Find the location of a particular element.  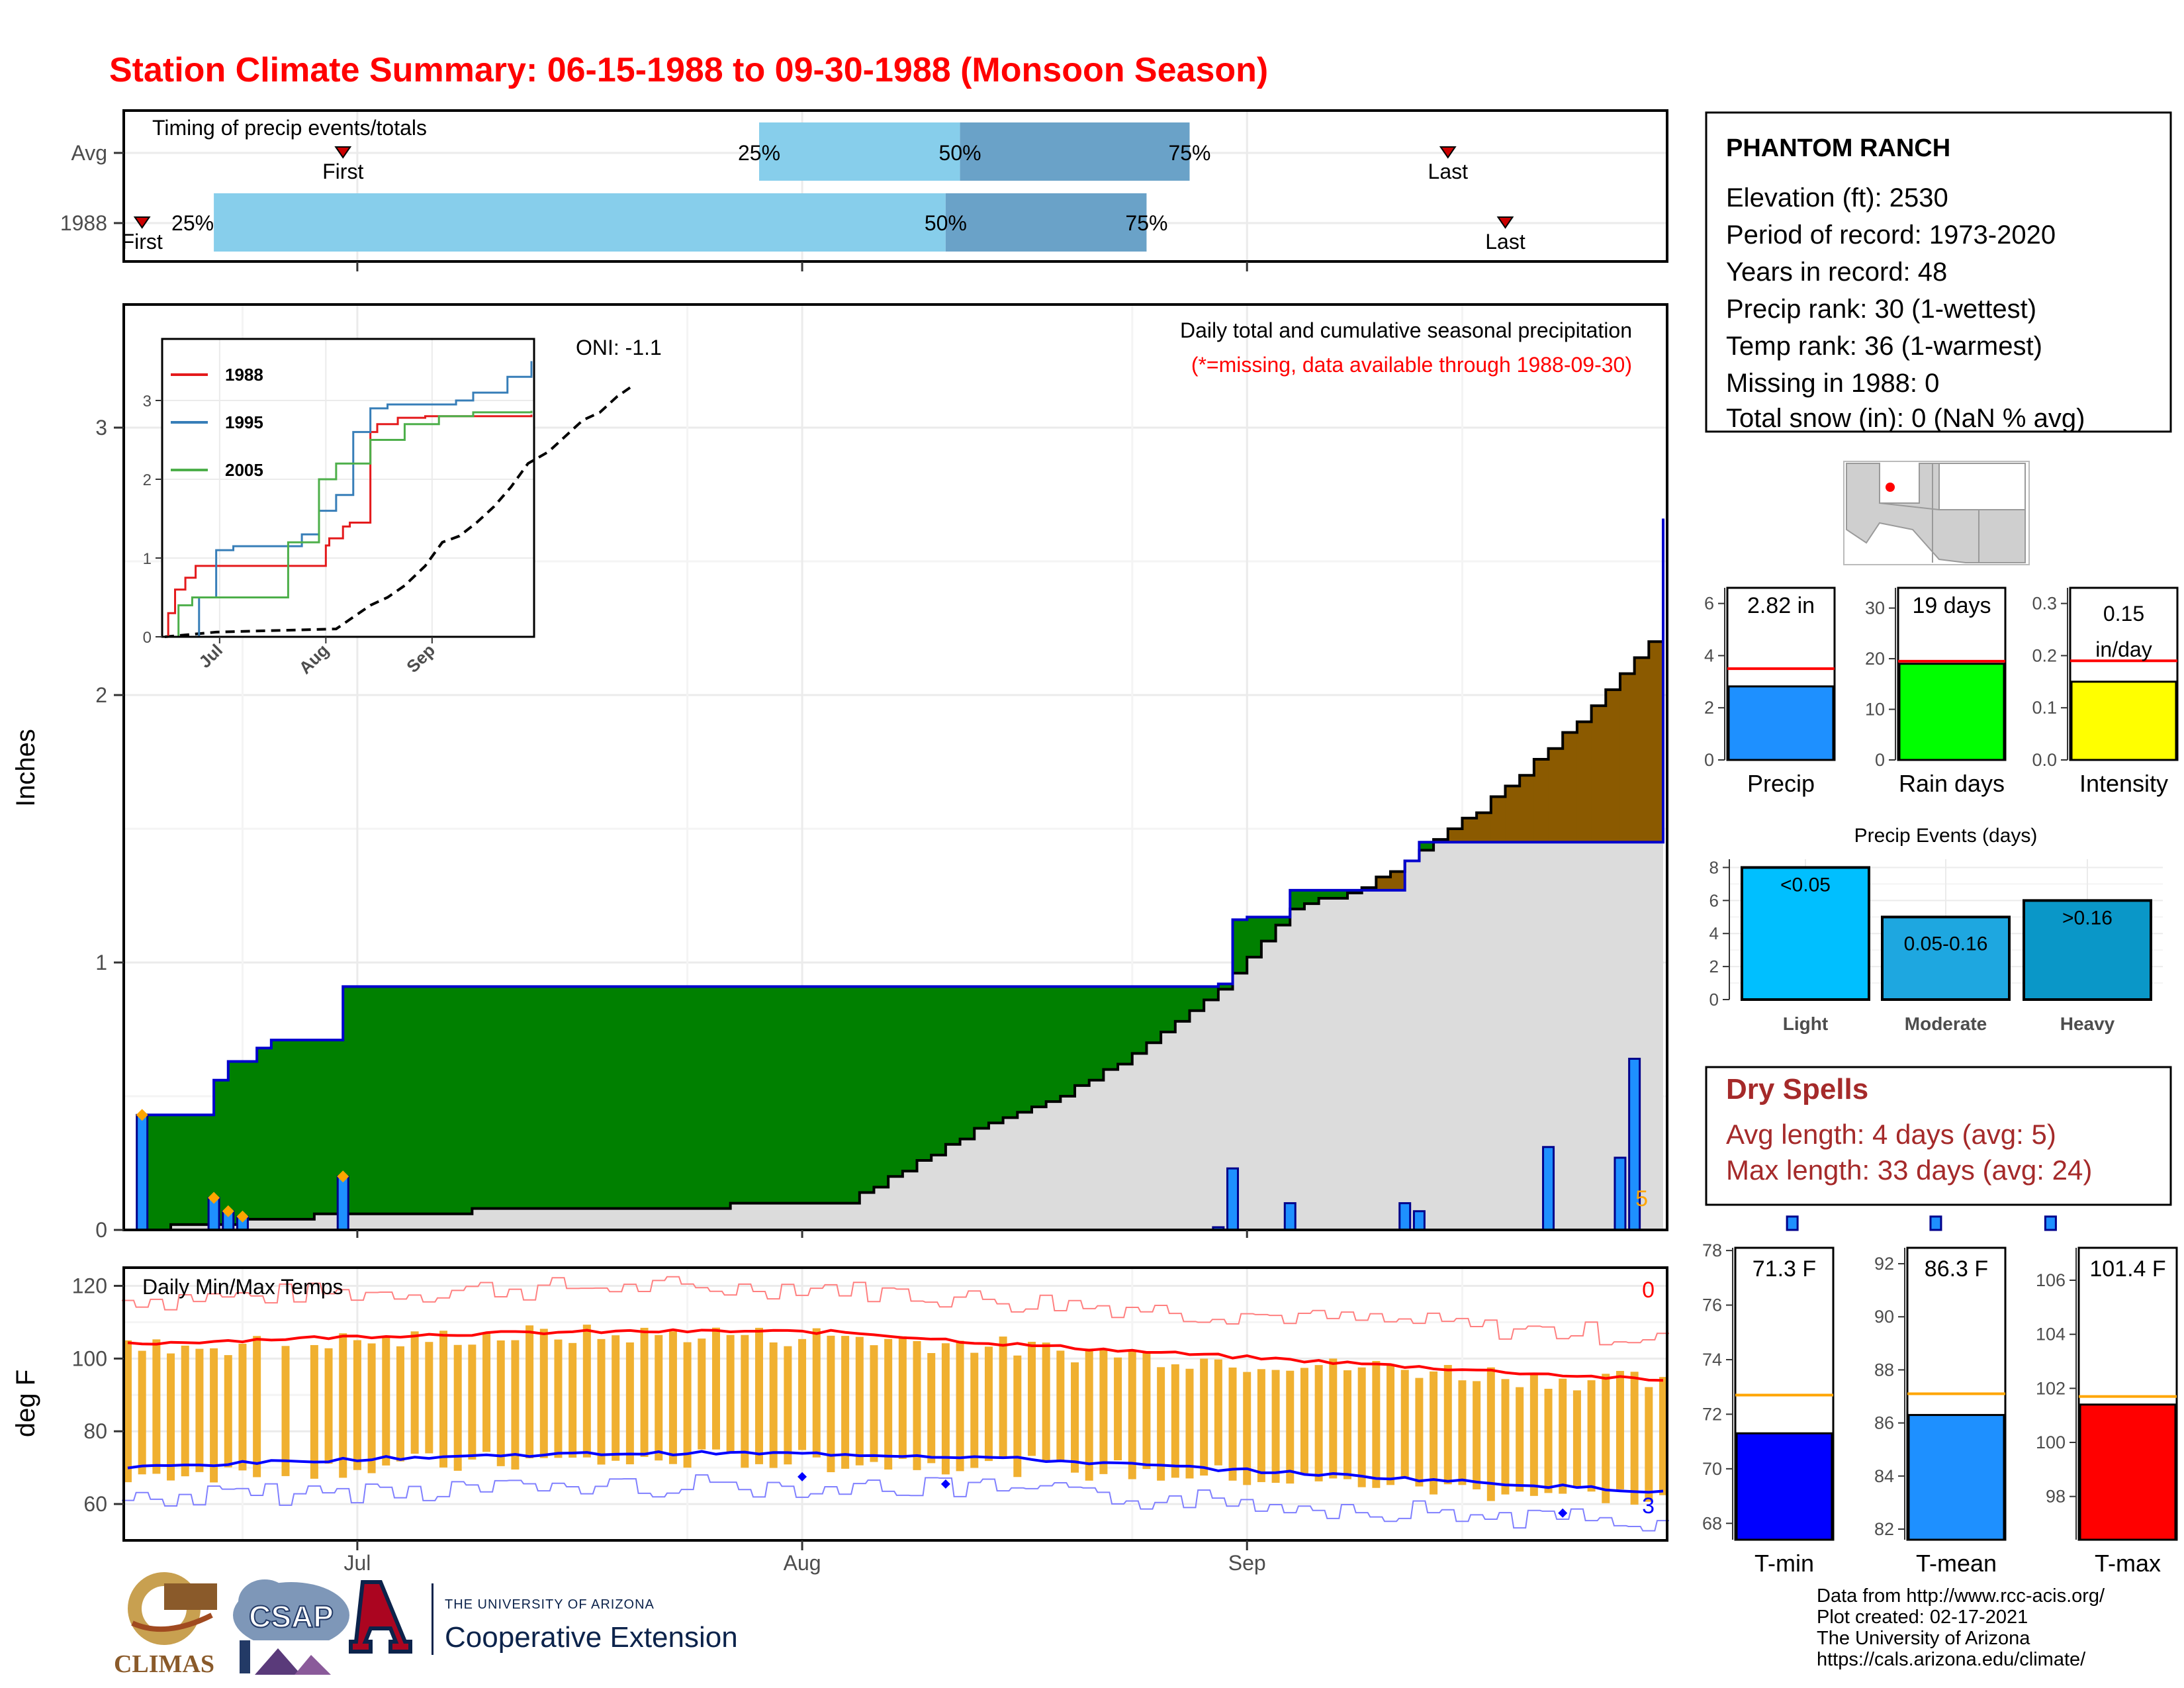

temp-summary-tick: 76 is located at coordinates (1712, 1305).